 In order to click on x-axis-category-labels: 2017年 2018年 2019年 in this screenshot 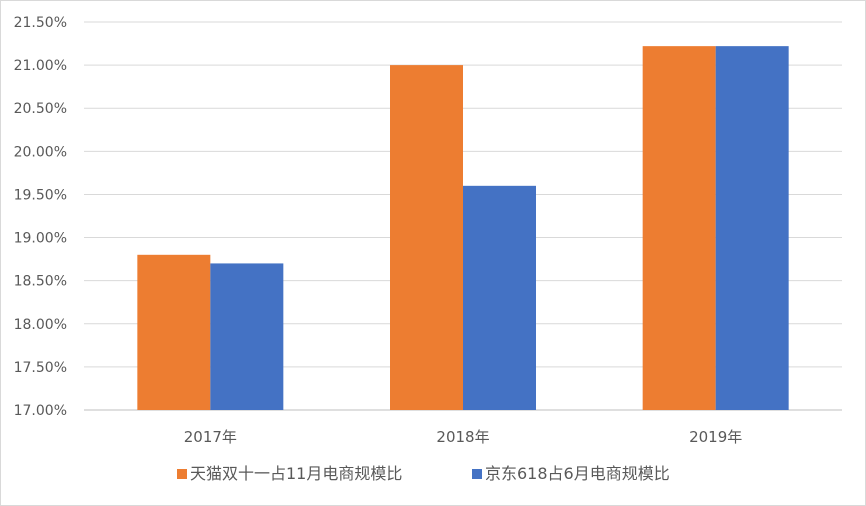, I will do `click(463, 437)`.